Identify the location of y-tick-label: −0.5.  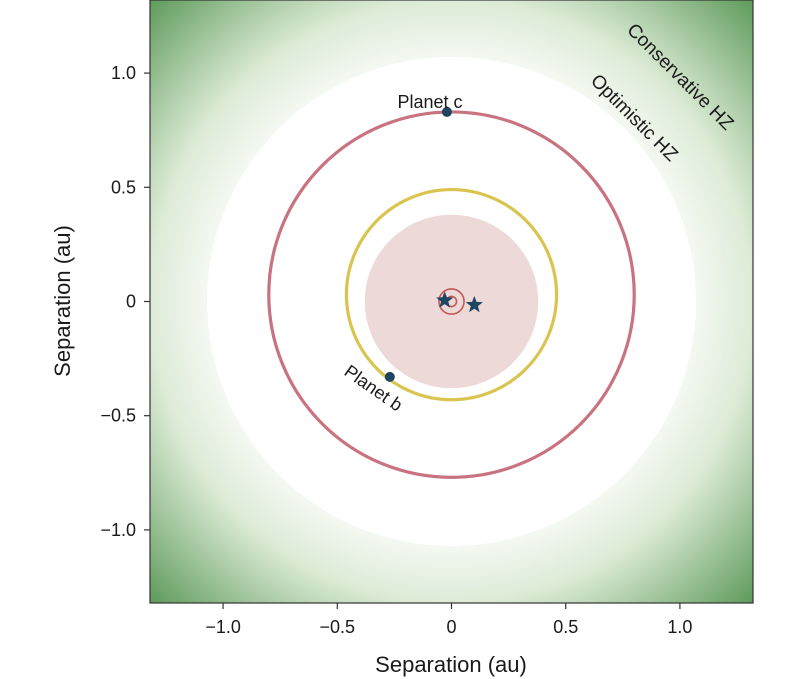
(118, 416).